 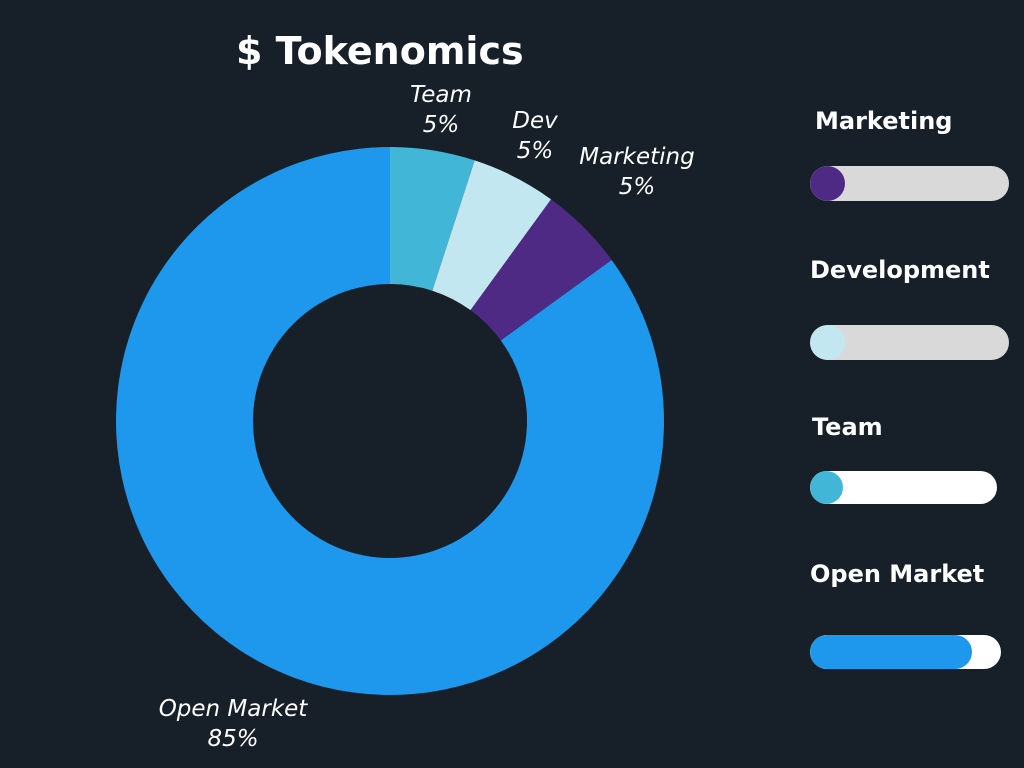 I want to click on slice-value-team: 5%, so click(x=441, y=125).